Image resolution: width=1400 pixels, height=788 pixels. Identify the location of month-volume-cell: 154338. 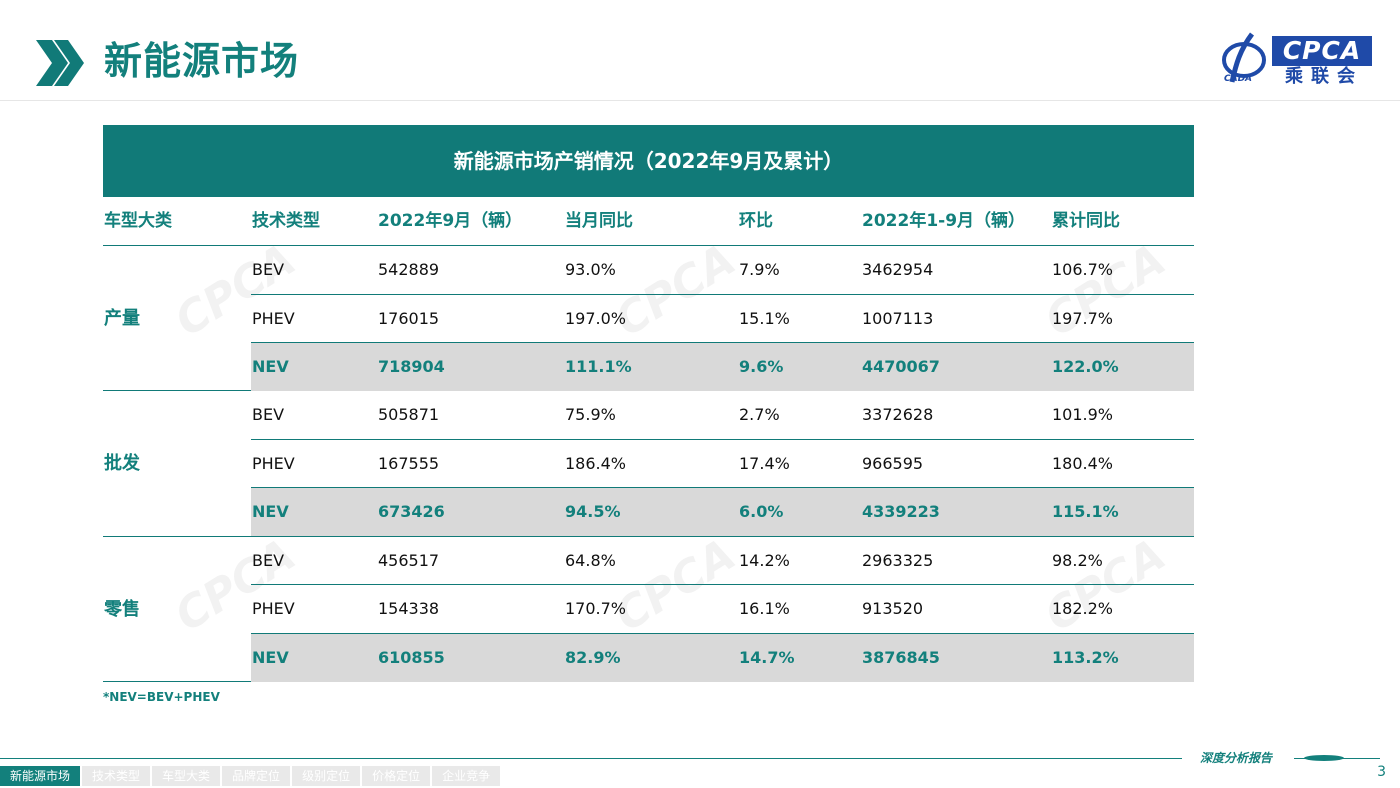
(409, 608).